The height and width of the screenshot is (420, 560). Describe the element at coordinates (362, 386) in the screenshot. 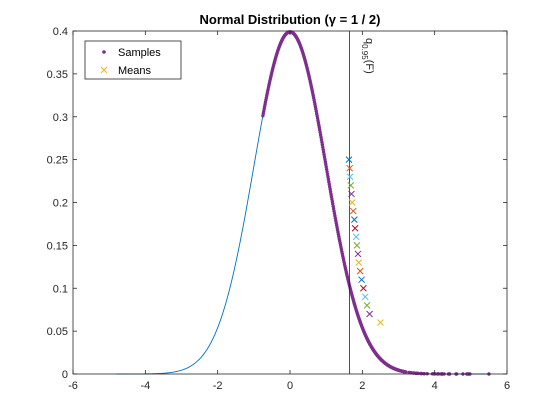

I see `x-tick-label: 2` at that location.